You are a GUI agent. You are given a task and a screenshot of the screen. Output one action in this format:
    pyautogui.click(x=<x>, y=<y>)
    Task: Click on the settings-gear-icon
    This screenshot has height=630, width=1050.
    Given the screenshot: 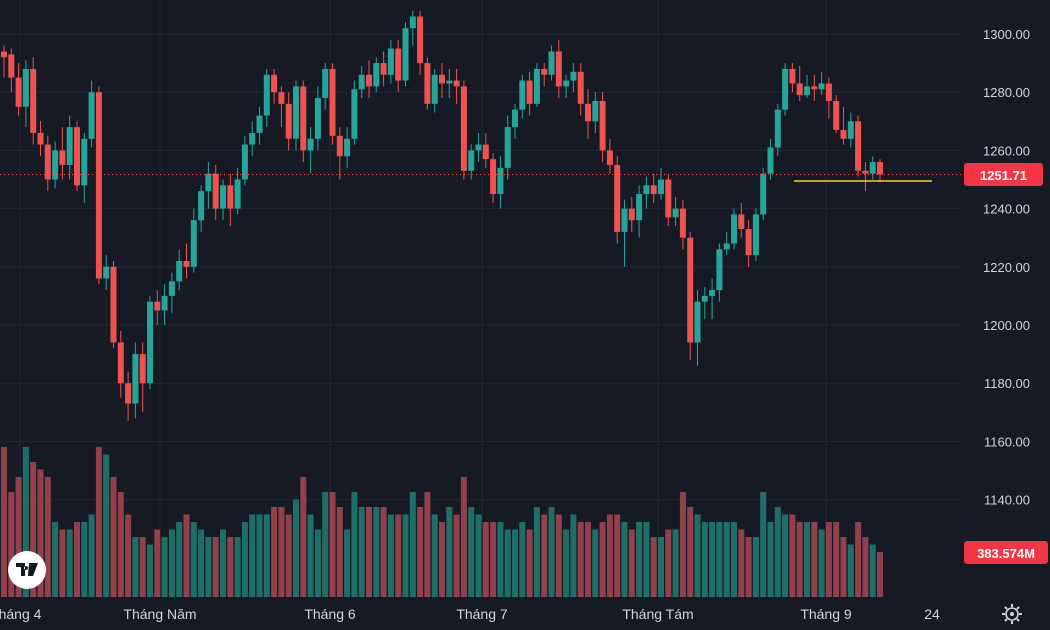 What is the action you would take?
    pyautogui.click(x=1012, y=614)
    